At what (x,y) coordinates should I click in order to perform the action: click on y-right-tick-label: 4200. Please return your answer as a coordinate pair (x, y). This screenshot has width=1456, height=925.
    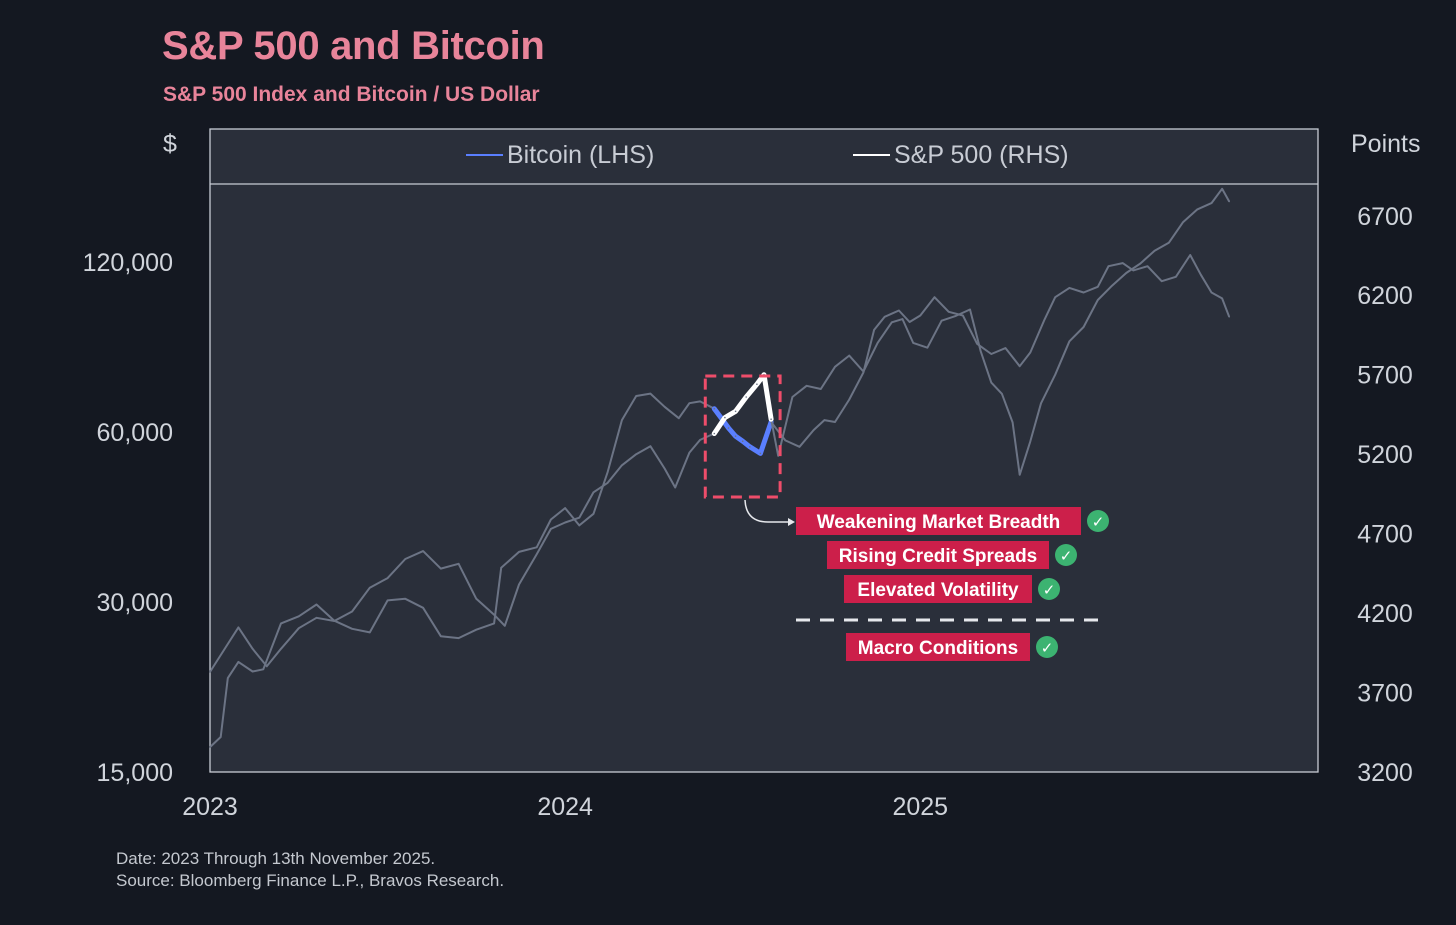
    Looking at the image, I should click on (1385, 614).